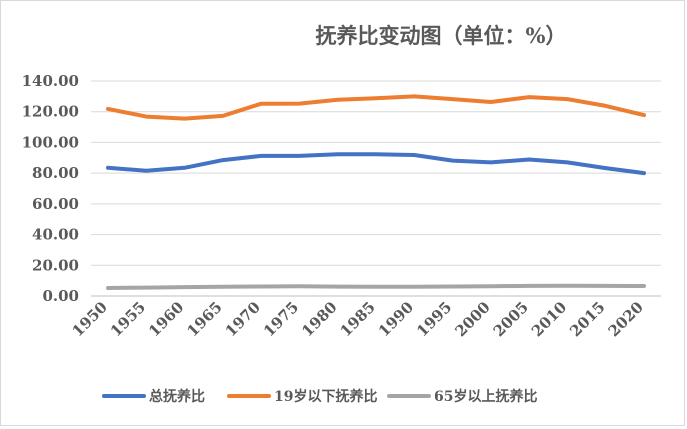  Describe the element at coordinates (55, 173) in the screenshot. I see `y-tick-label: 80.00` at that location.